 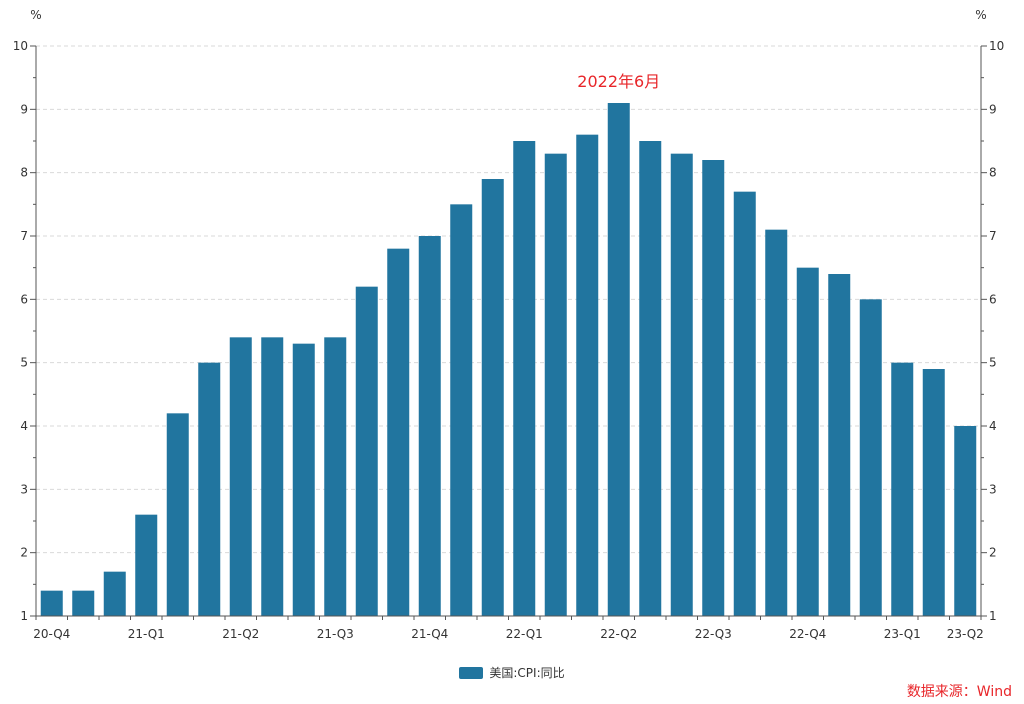 I want to click on y-tick-label-right: 8, so click(x=993, y=173).